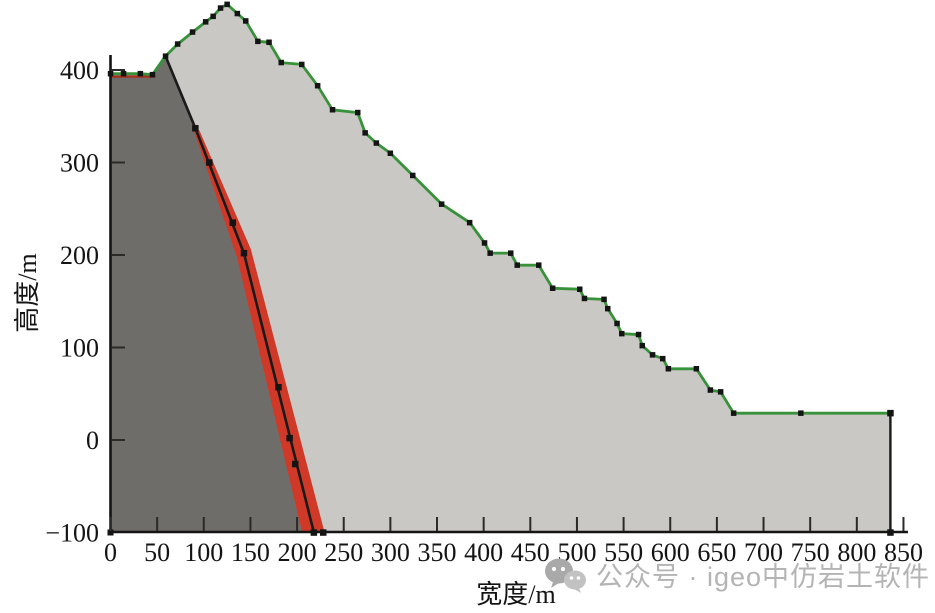 The height and width of the screenshot is (613, 935). What do you see at coordinates (92, 440) in the screenshot?
I see `y-tick-label: 0` at bounding box center [92, 440].